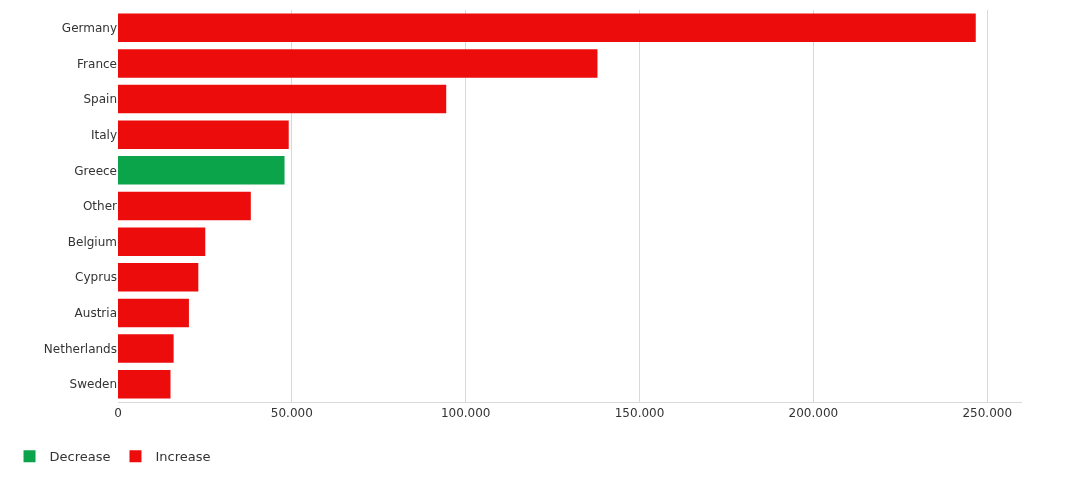 The width and height of the screenshot is (1072, 481). What do you see at coordinates (97, 63) in the screenshot?
I see `y-tick-label: France` at bounding box center [97, 63].